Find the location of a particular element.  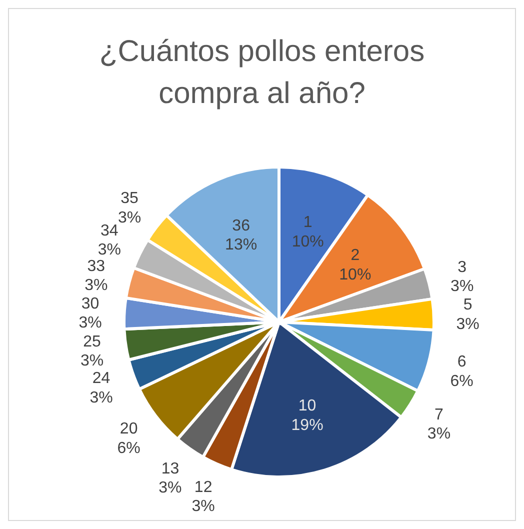

slice-label: 6 is located at coordinates (461, 362).